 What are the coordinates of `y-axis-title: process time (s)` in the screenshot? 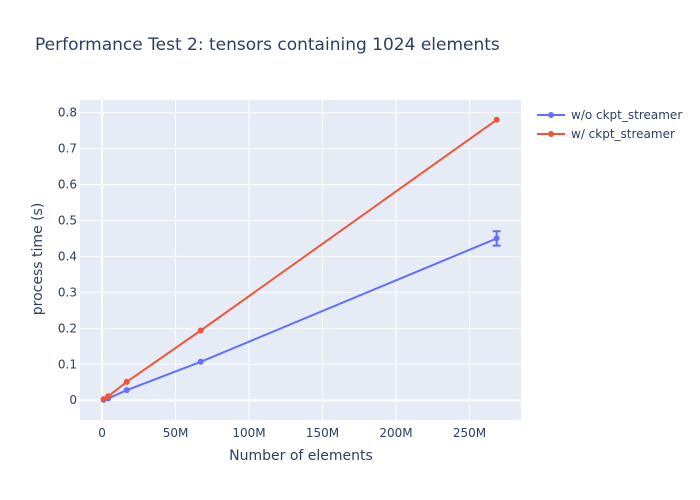 It's located at (38, 259).